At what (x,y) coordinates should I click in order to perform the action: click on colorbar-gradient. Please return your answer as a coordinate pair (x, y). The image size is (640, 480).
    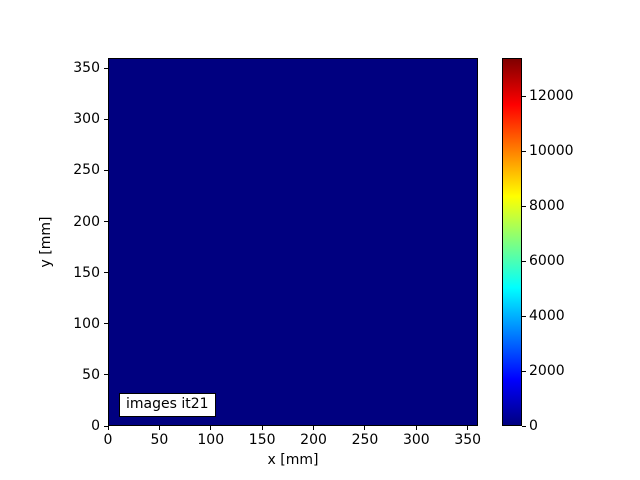
    Looking at the image, I should click on (512, 242).